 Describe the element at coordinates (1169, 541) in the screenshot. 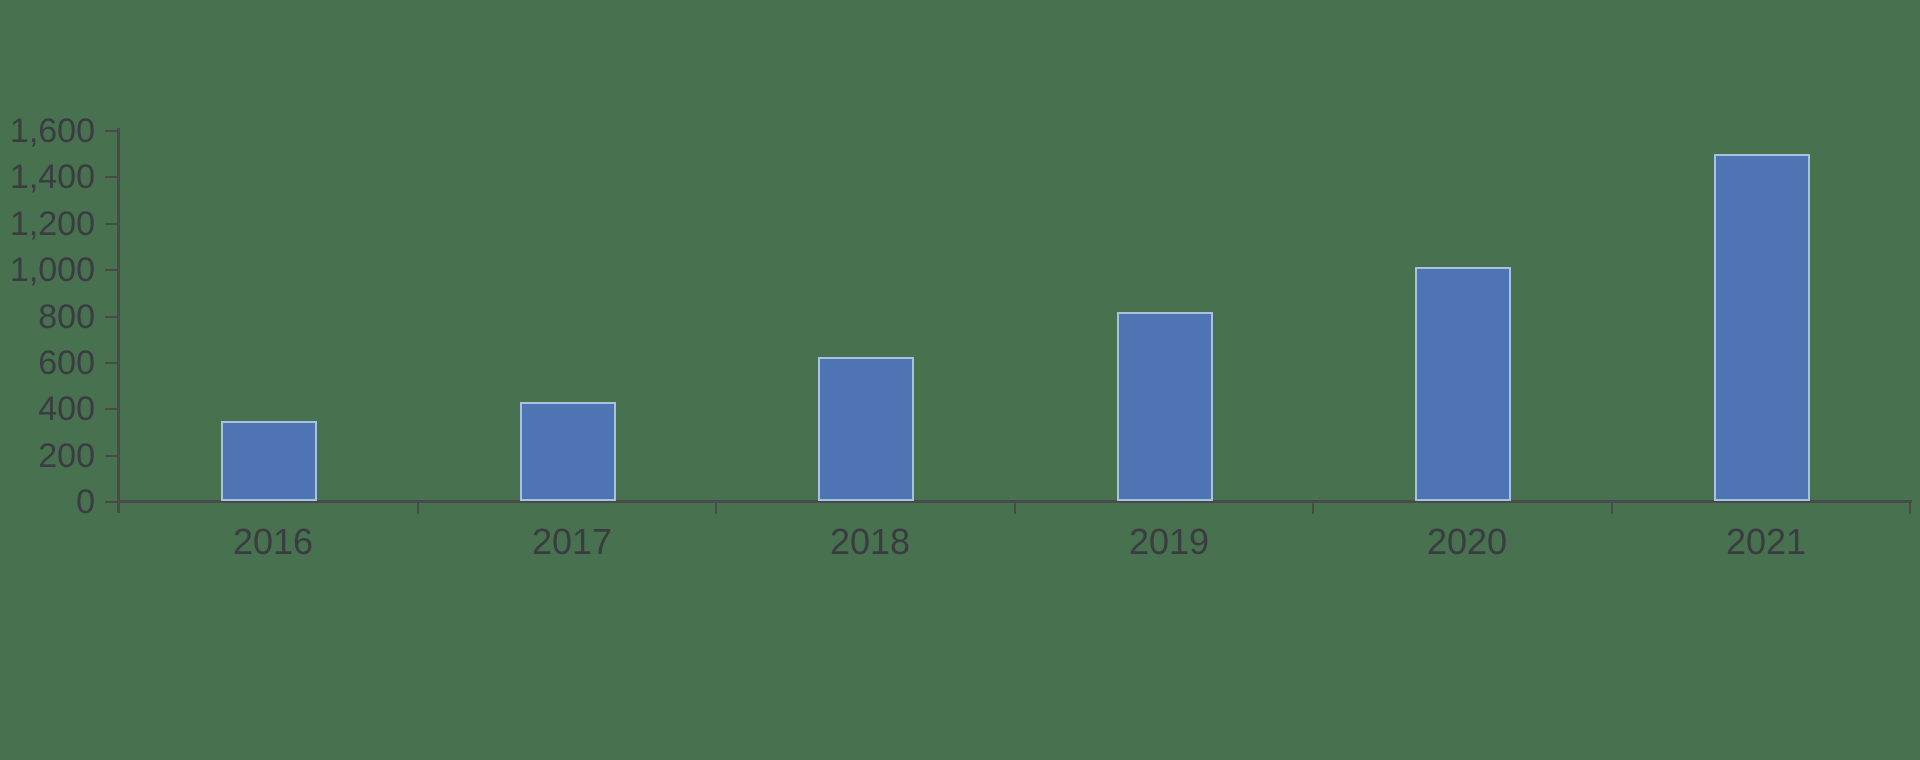

I see `x-axis-label: 2019` at that location.